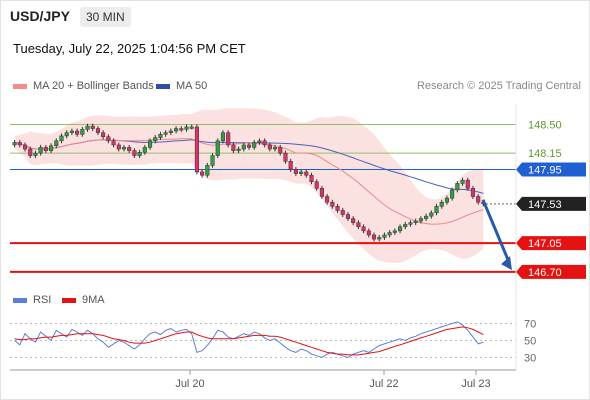  What do you see at coordinates (383, 384) in the screenshot?
I see `x-tick-label: Jul 22` at bounding box center [383, 384].